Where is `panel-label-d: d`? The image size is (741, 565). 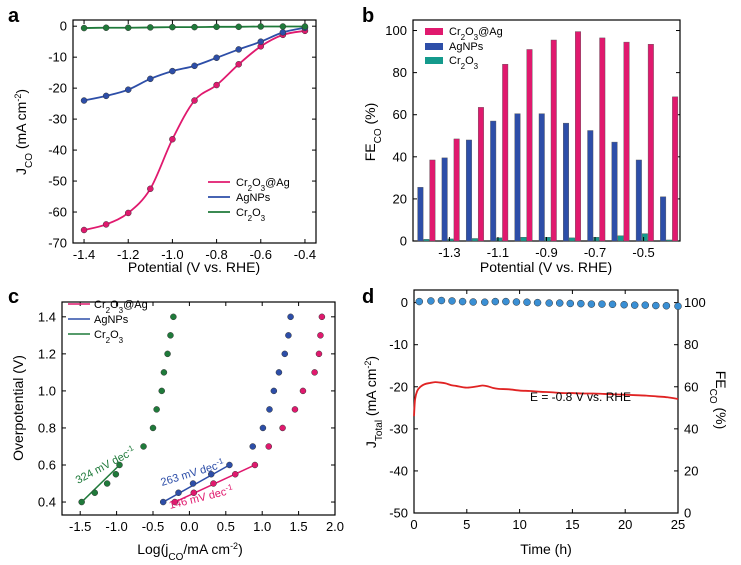
panel-label-d: d is located at coordinates (368, 297).